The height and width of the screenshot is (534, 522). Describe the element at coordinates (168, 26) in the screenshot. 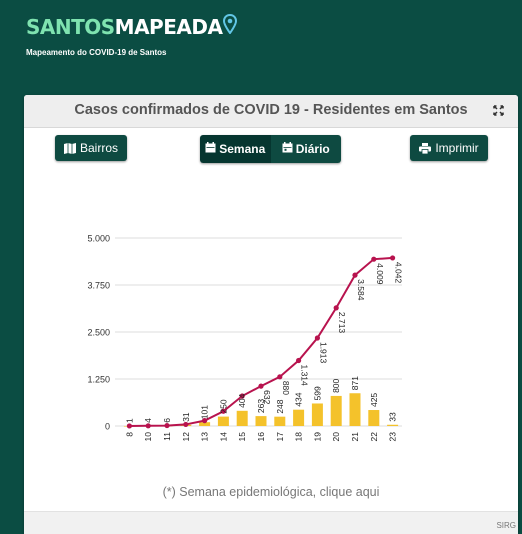

I see `brand-part2: MAPEADA` at that location.